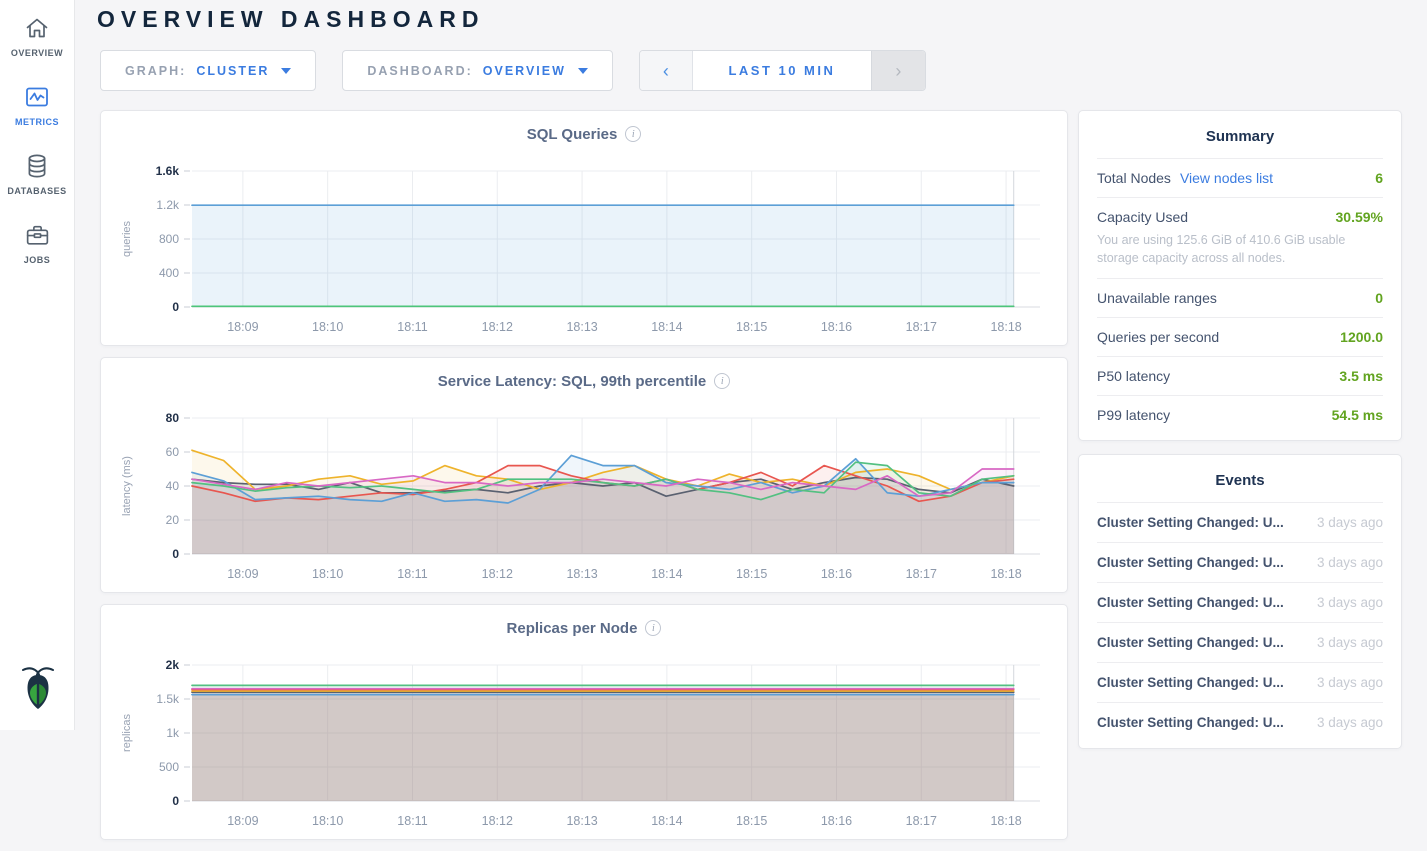 The height and width of the screenshot is (851, 1427). I want to click on svg-text: latency (ms), so click(127, 486).